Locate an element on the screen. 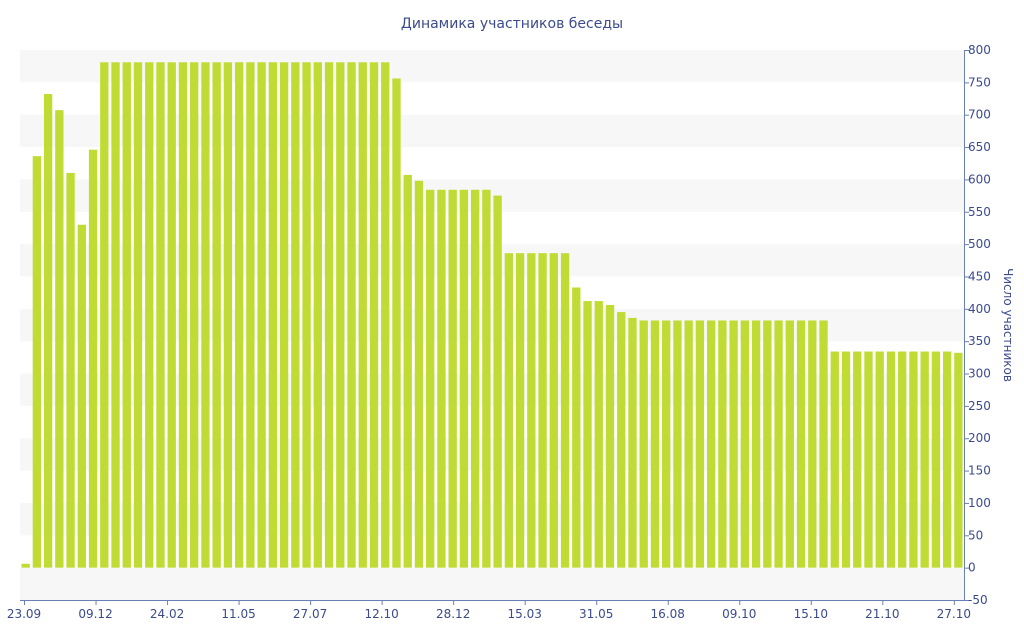 This screenshot has width=1024, height=640. y-tick-label: 750 is located at coordinates (979, 82).